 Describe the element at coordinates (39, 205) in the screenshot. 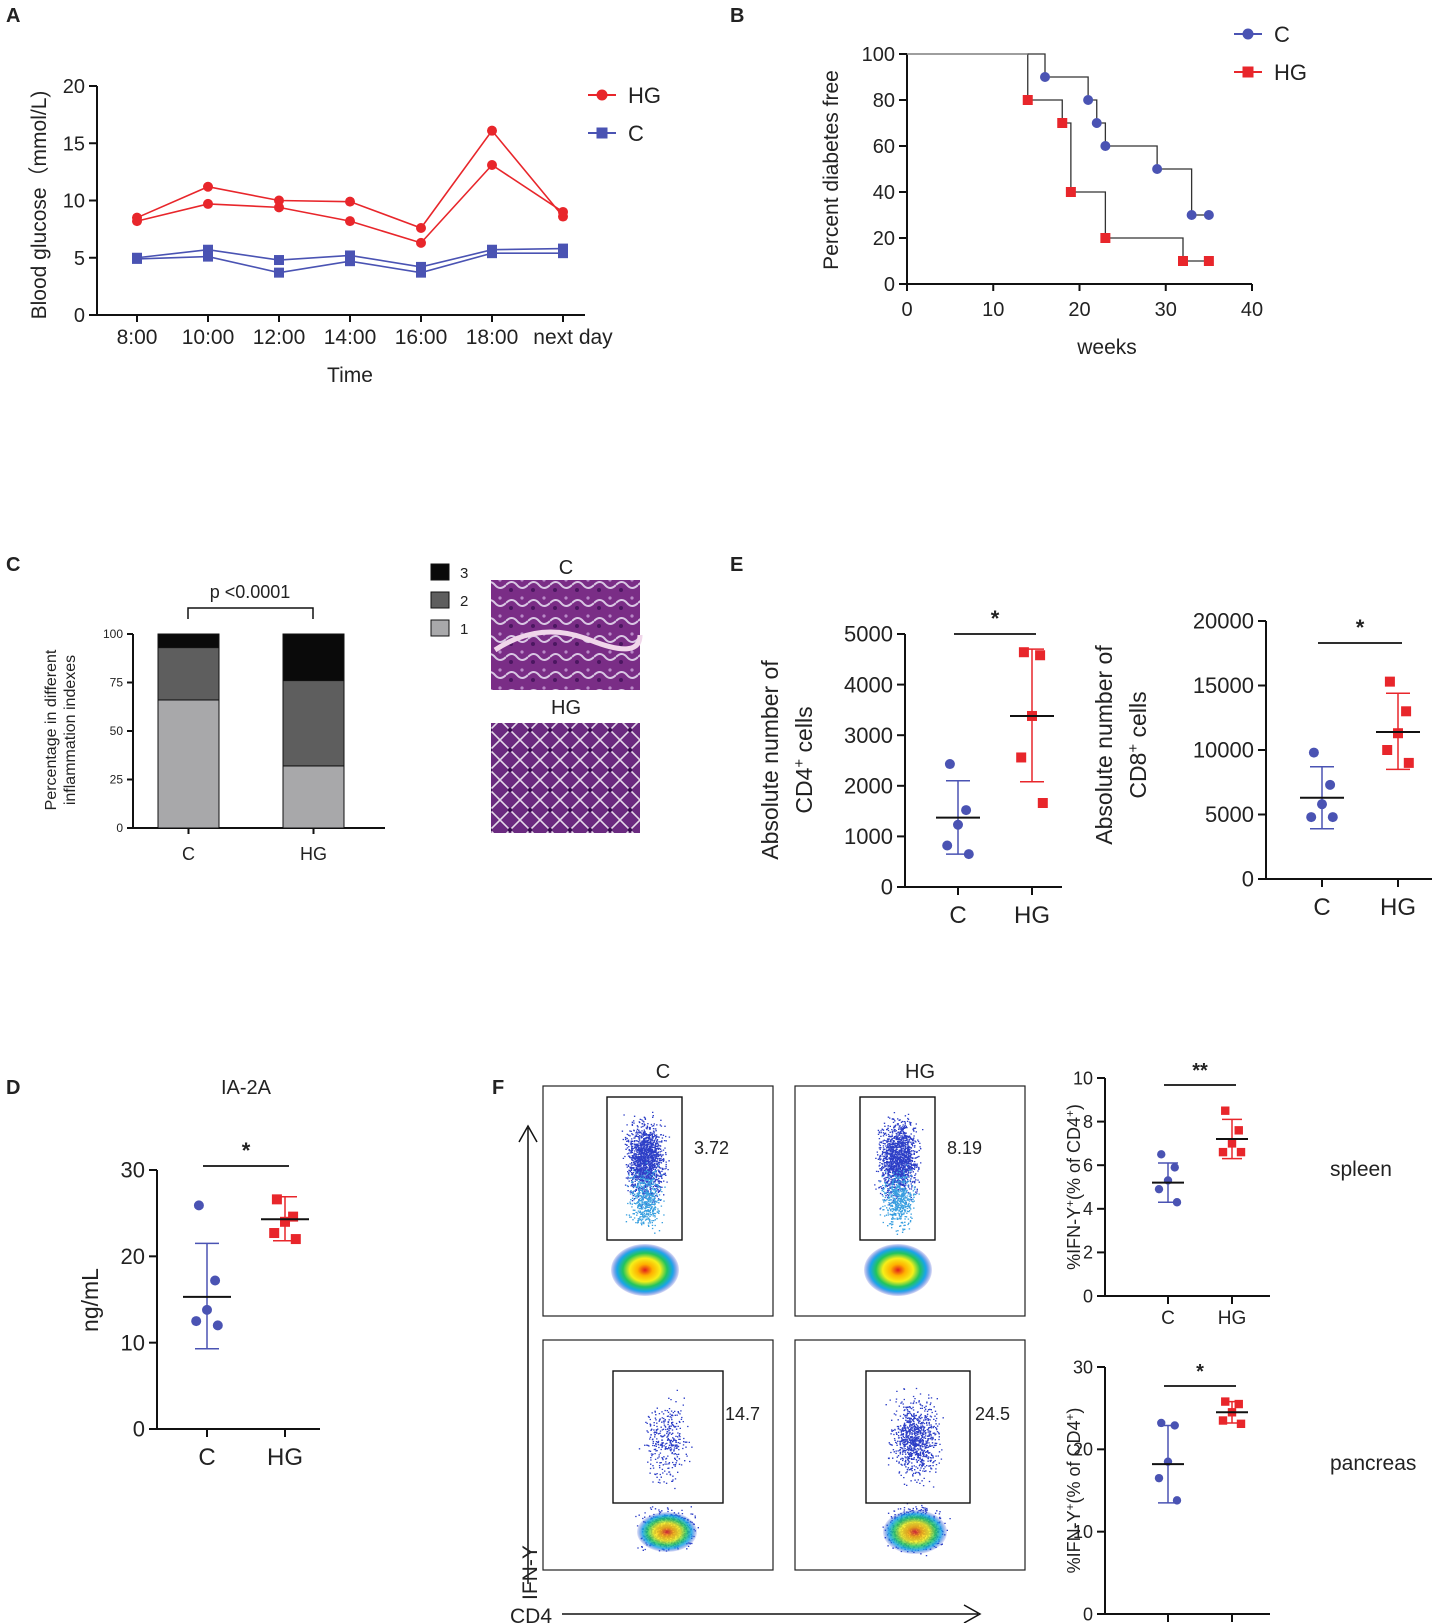

I see `a-y-axis-label: Blood glucose（mmol/L)` at that location.